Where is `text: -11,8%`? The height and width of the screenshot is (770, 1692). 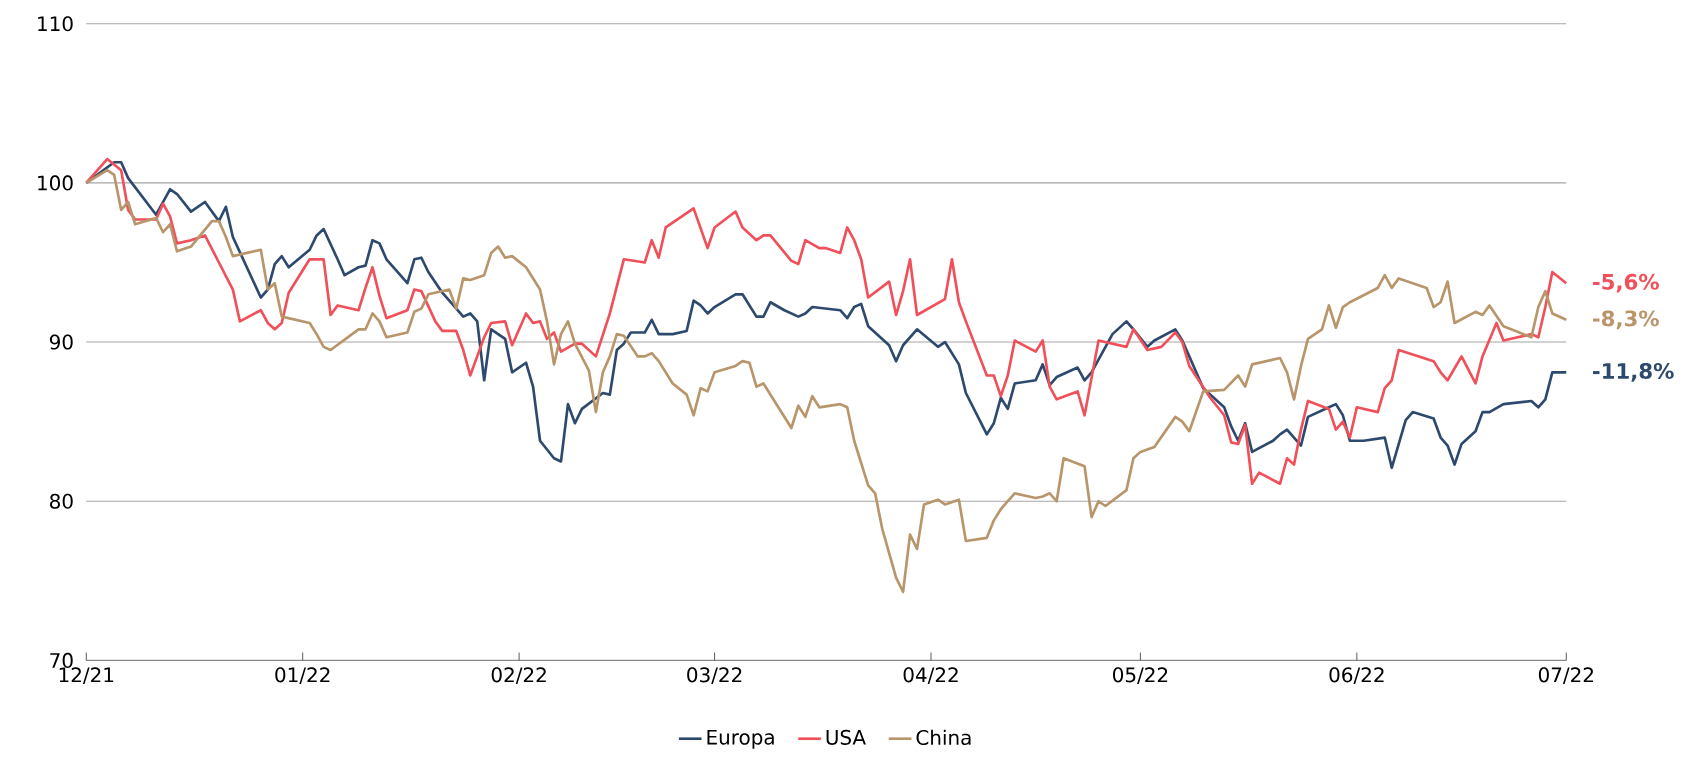 text: -11,8% is located at coordinates (1633, 372).